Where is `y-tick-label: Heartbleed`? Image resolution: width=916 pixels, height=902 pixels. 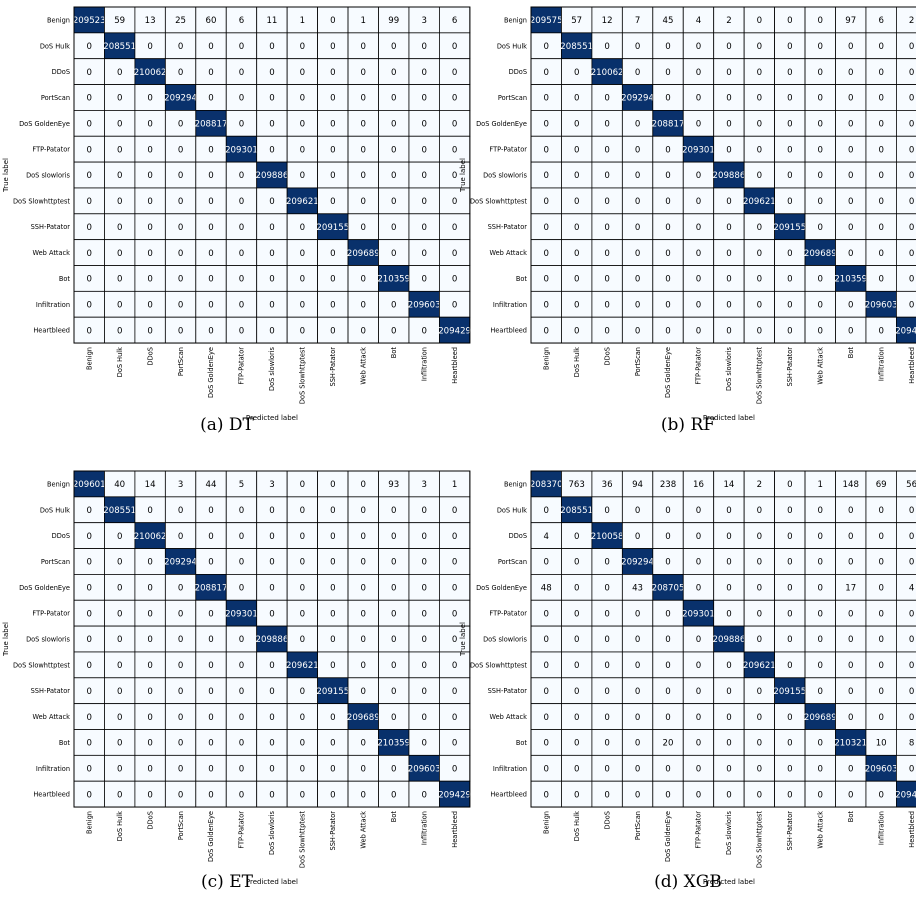
y-tick-label: Heartbleed is located at coordinates (51, 331).